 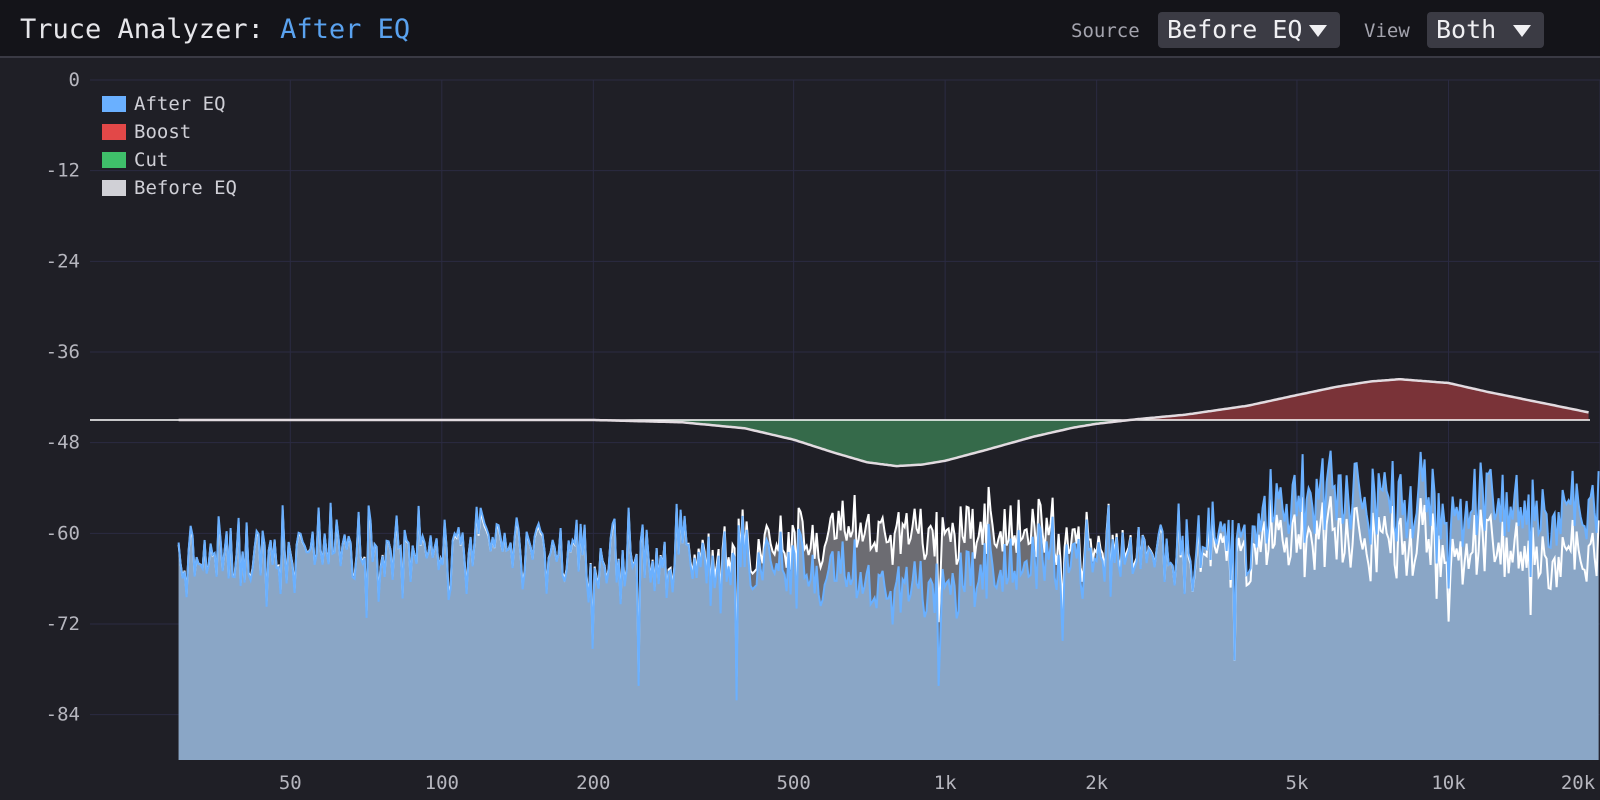 I want to click on x-tick-label: 20k, so click(x=1578, y=783).